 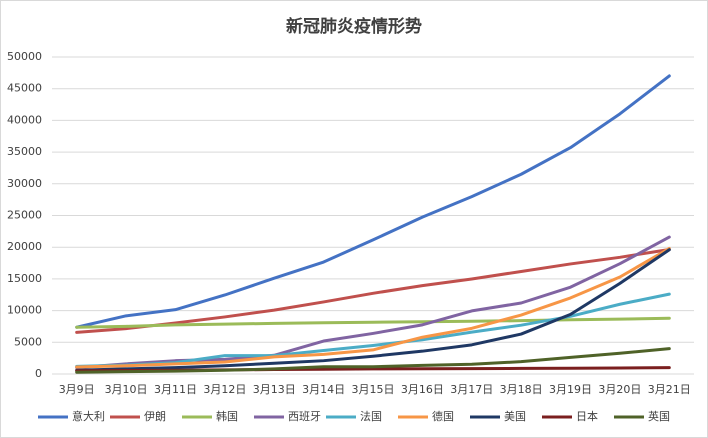 I want to click on x-tick-label: 3月16日, so click(x=422, y=389).